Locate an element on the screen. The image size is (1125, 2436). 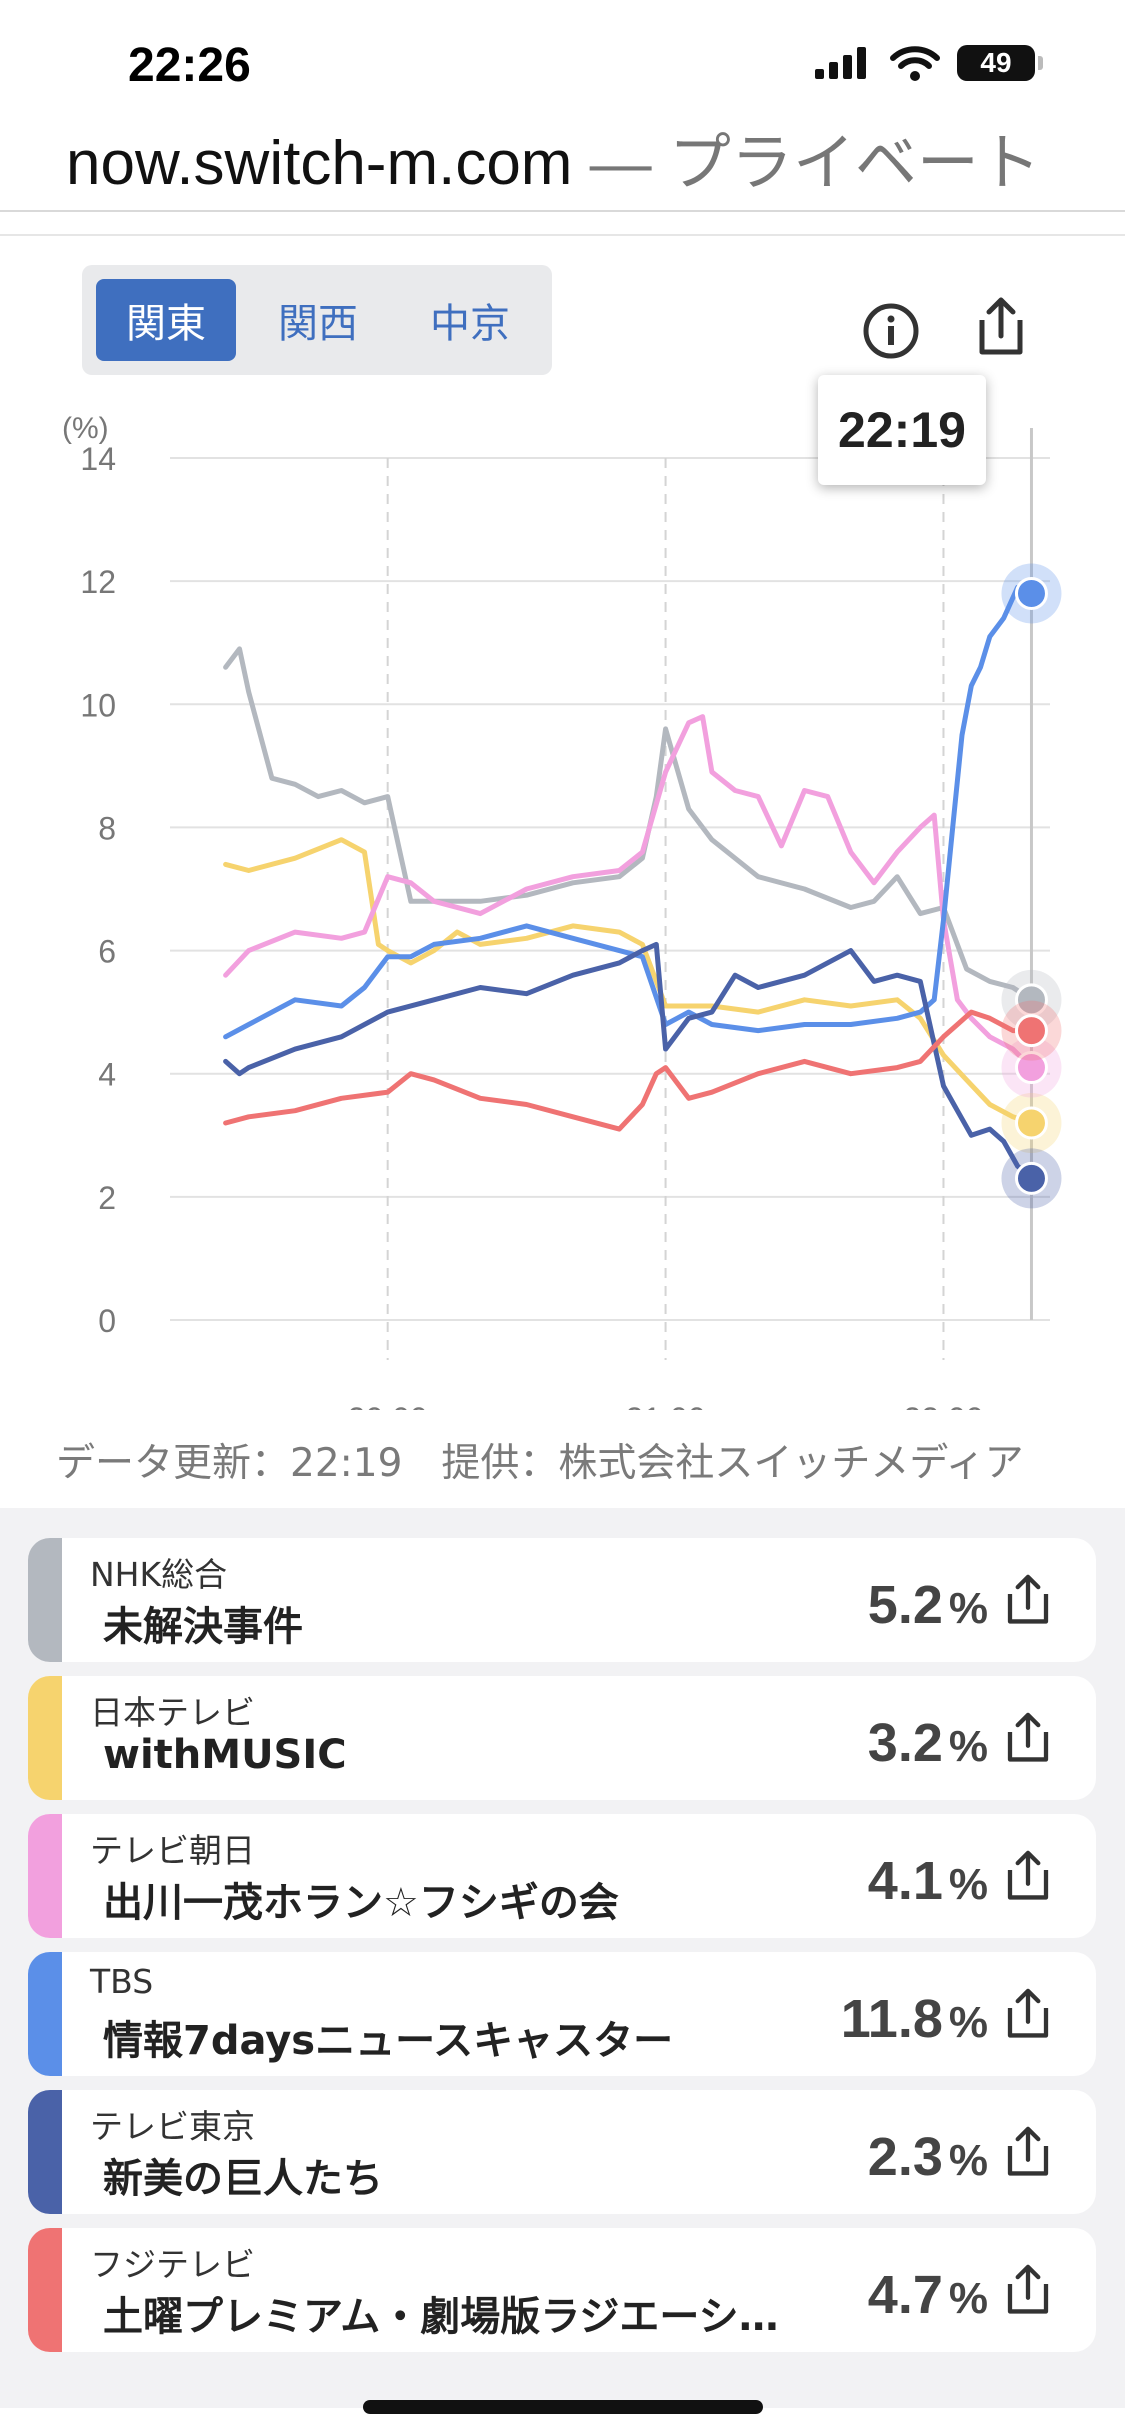
y-axis-label: (%) is located at coordinates (85, 428).